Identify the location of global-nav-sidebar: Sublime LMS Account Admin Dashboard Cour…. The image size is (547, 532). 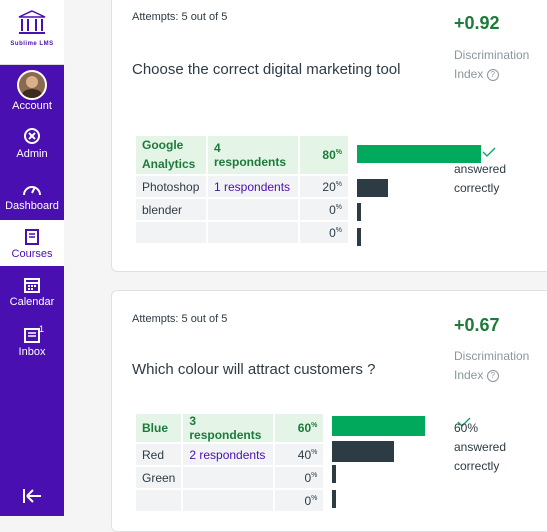
(32, 258).